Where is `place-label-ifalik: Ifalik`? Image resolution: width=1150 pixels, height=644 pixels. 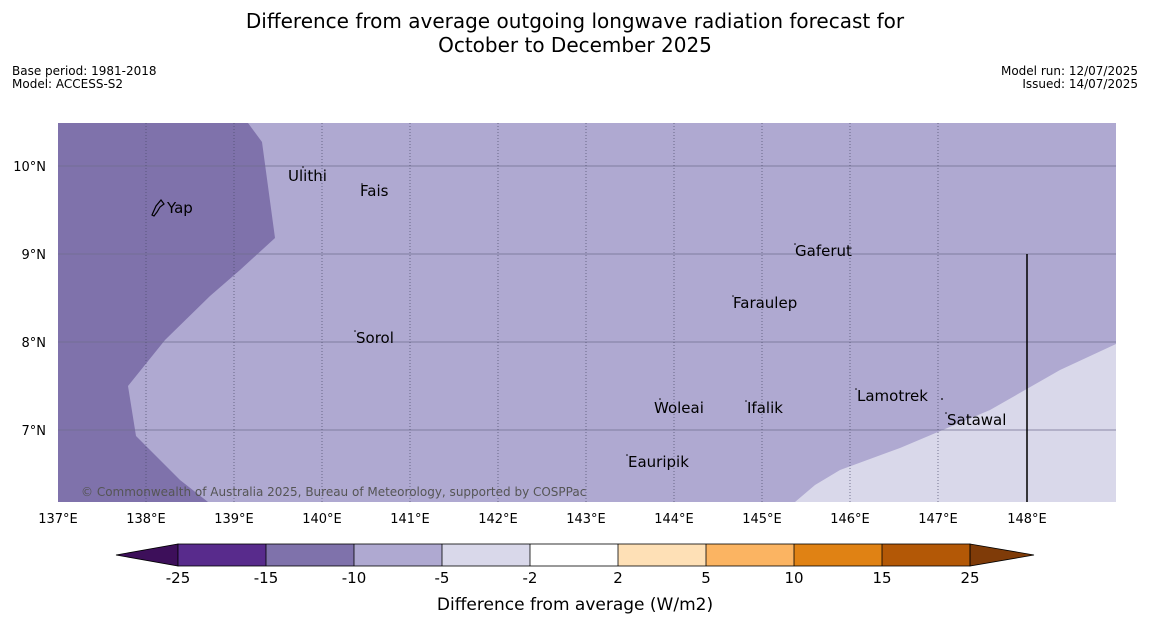
place-label-ifalik: Ifalik is located at coordinates (765, 408).